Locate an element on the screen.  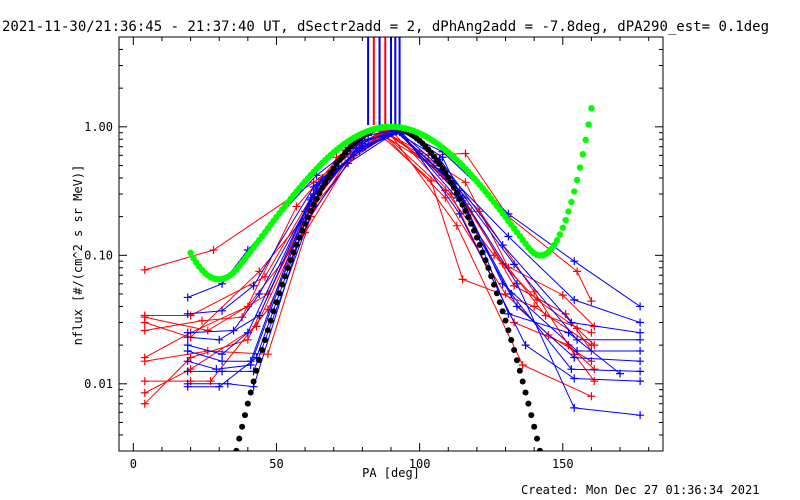
x-tick-label: 150 is located at coordinates (563, 464).